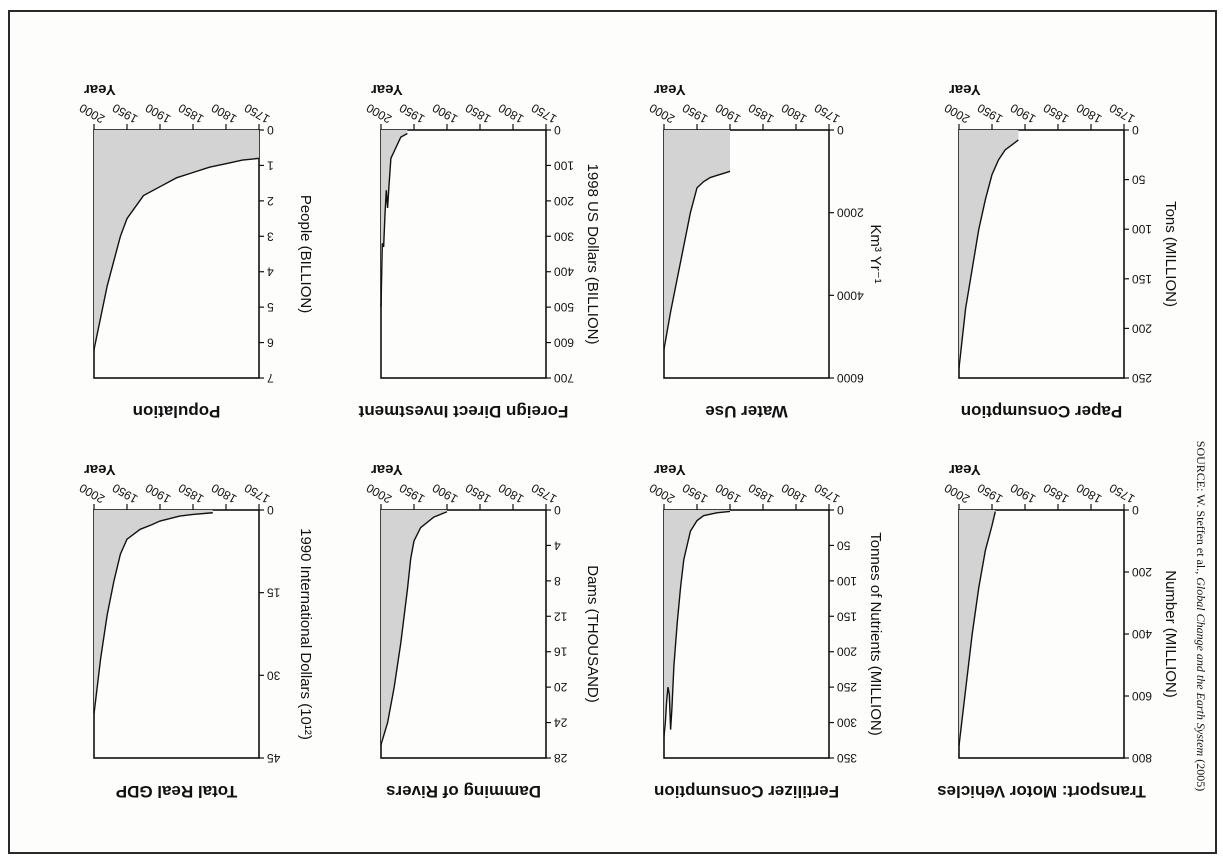 Image resolution: width=1223 pixels, height=864 pixels. What do you see at coordinates (847, 758) in the screenshot?
I see `y-tick-label: 350` at bounding box center [847, 758].